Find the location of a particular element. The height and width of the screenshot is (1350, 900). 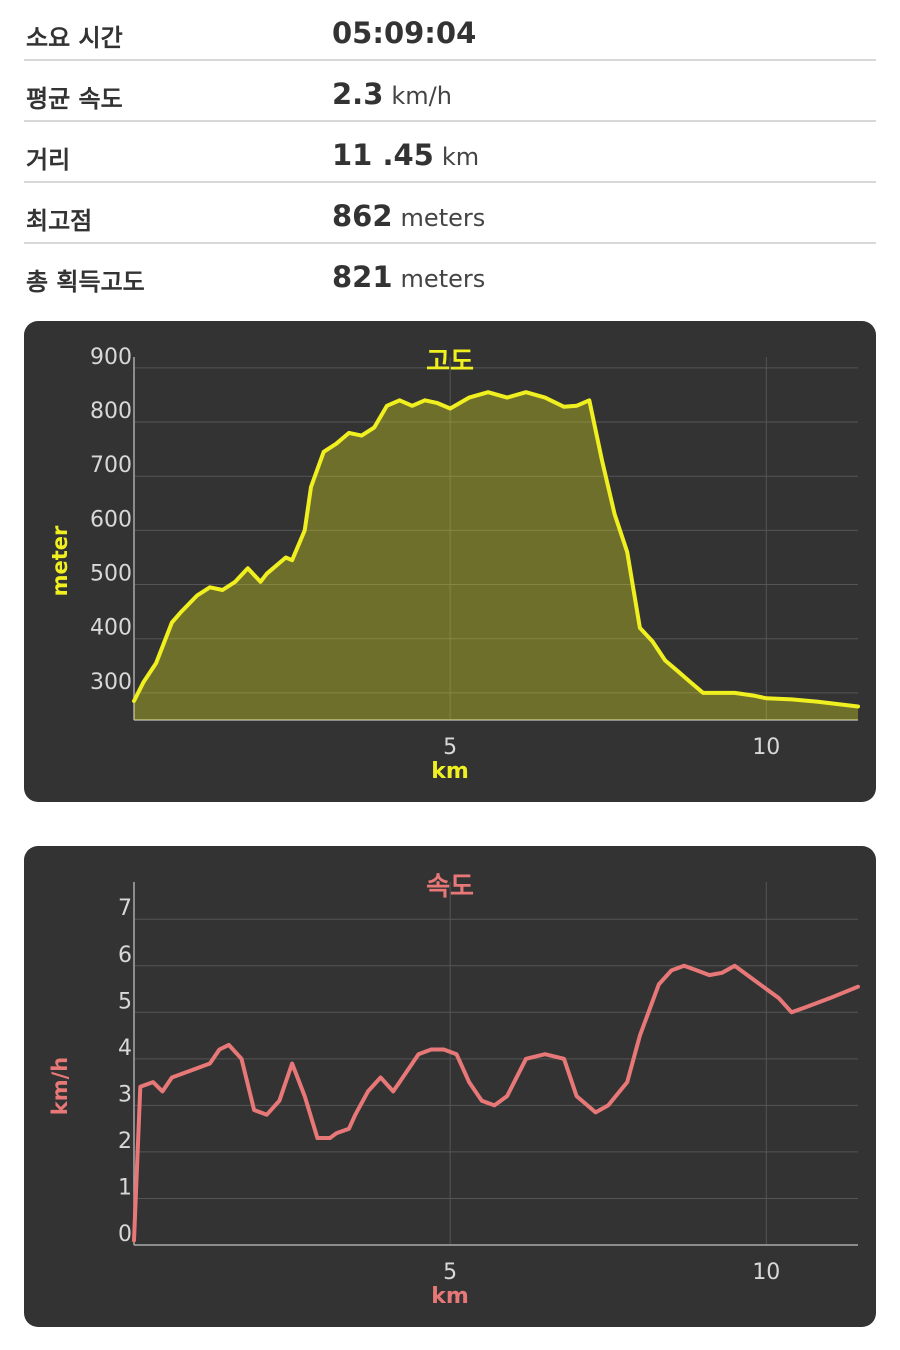

stat-row-total-ascent: 총 획득고도 821 meters is located at coordinates (450, 273).